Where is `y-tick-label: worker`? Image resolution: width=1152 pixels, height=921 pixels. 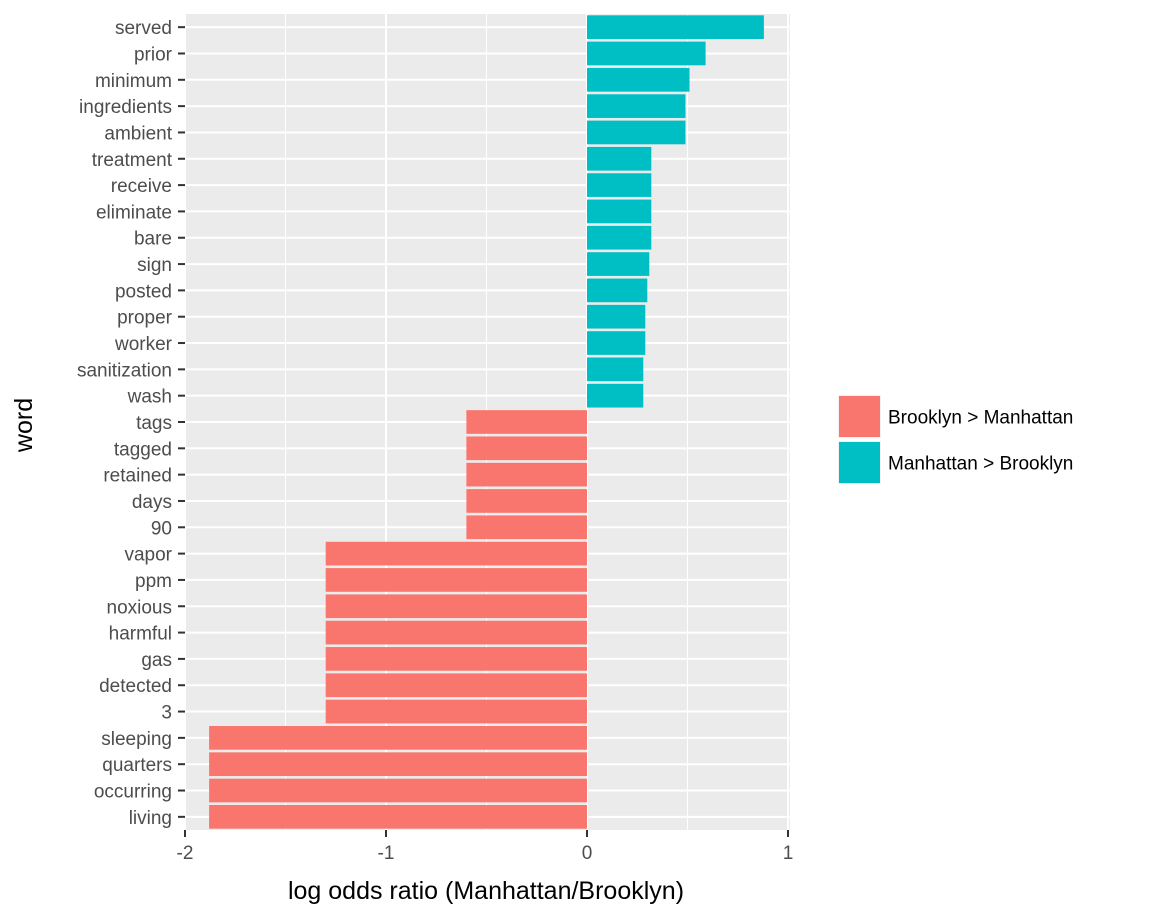 y-tick-label: worker is located at coordinates (143, 344).